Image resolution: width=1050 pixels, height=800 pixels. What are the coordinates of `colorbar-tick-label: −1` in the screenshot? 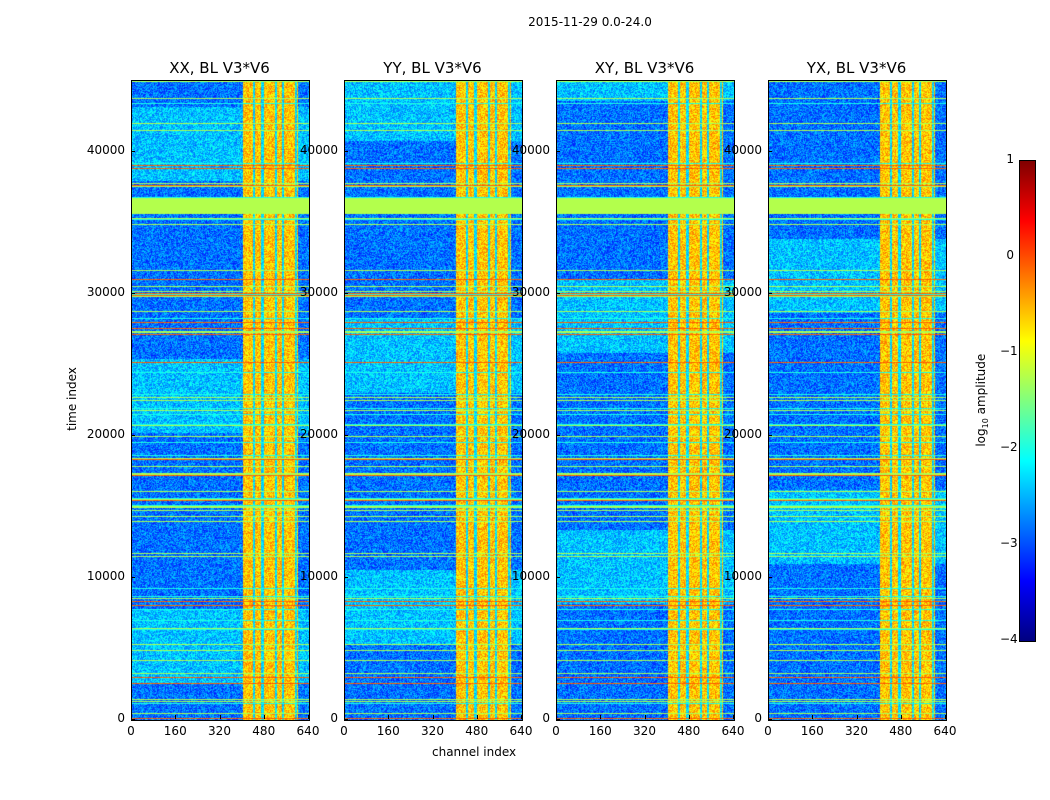 It's located at (1009, 351).